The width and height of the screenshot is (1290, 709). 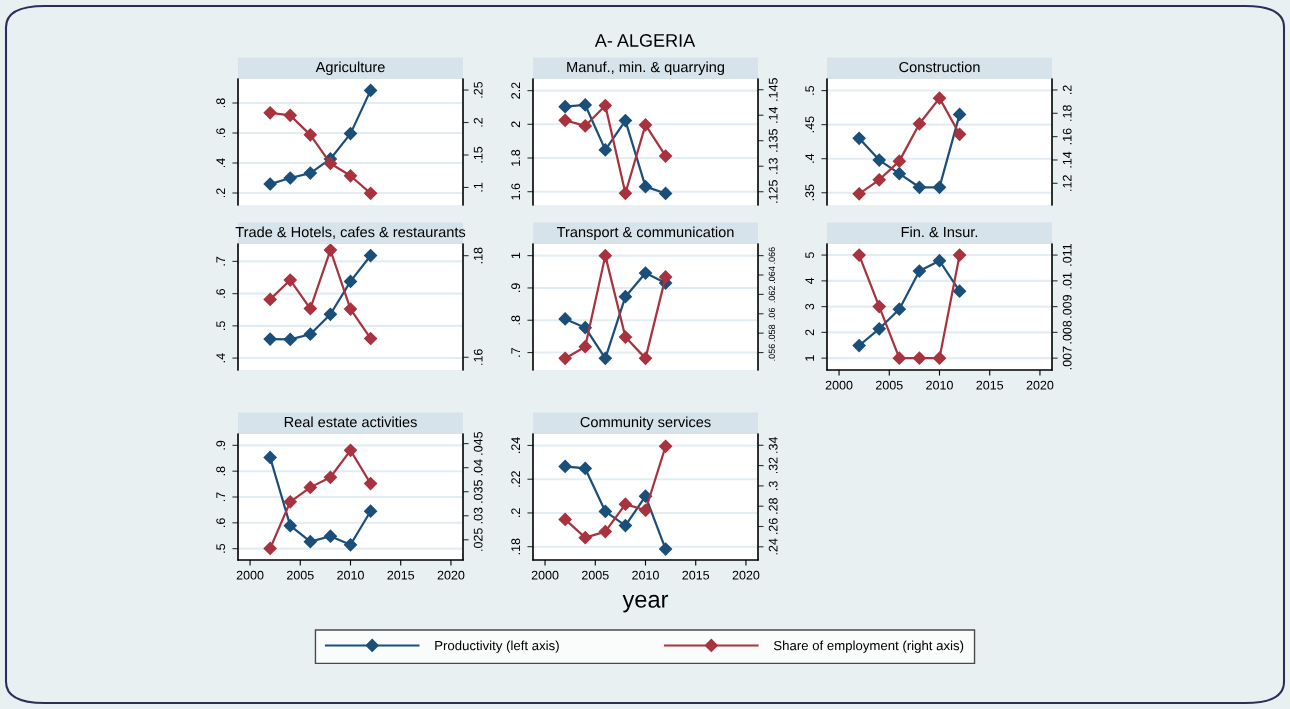 I want to click on y2-tick-label: .007, so click(x=1067, y=358).